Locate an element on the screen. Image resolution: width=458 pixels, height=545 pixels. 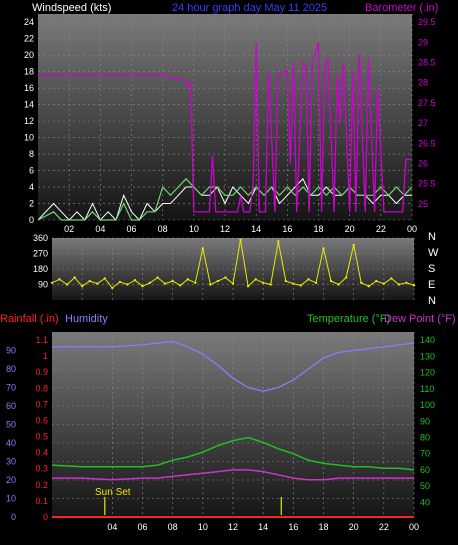
temperature-tick-label: 90 is located at coordinates (425, 421).